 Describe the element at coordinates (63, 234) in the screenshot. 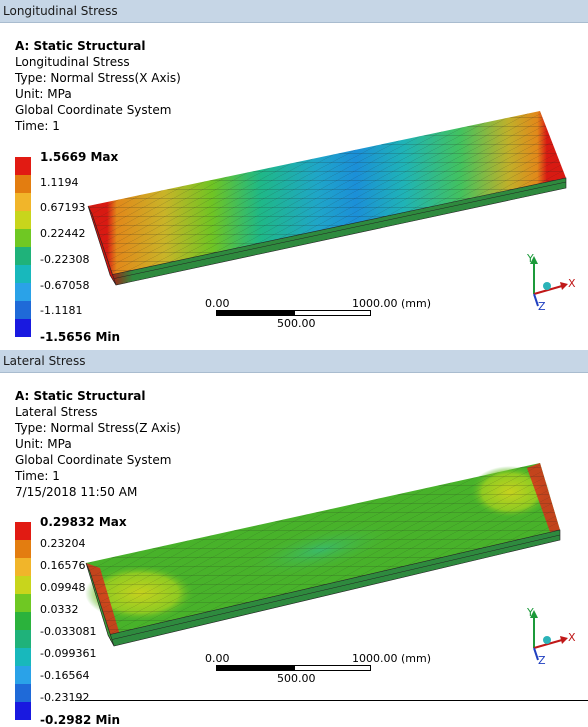

I see `legend-value-label: 0.22442` at that location.